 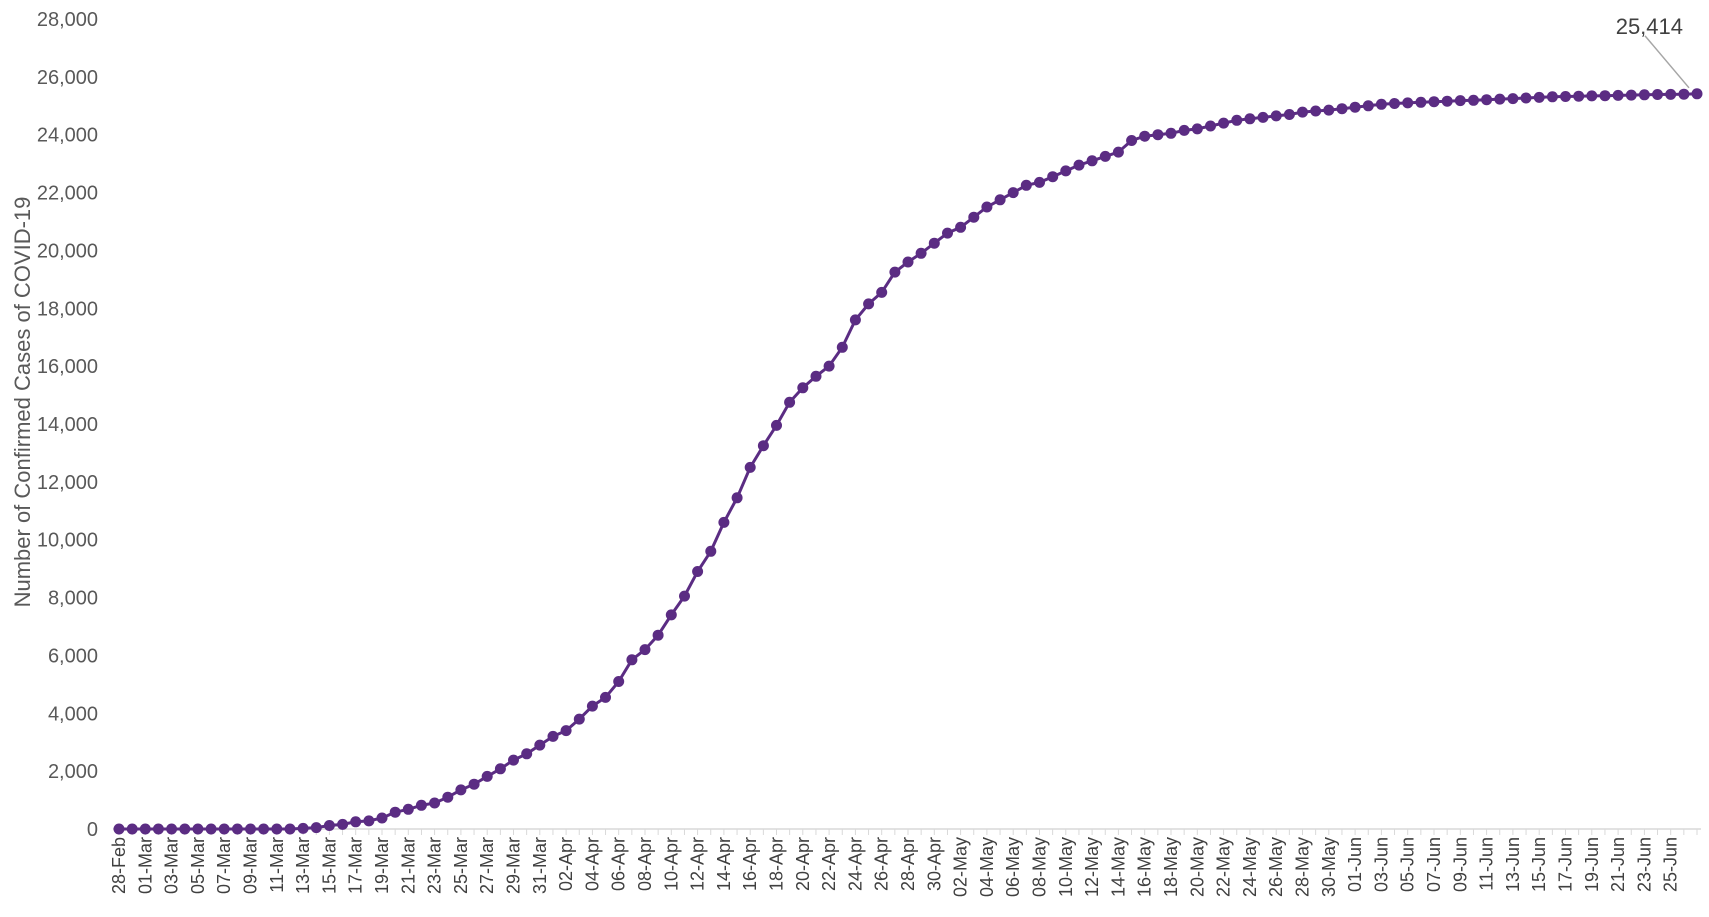 I want to click on x-tick-label: 14-Apr, so click(x=724, y=864).